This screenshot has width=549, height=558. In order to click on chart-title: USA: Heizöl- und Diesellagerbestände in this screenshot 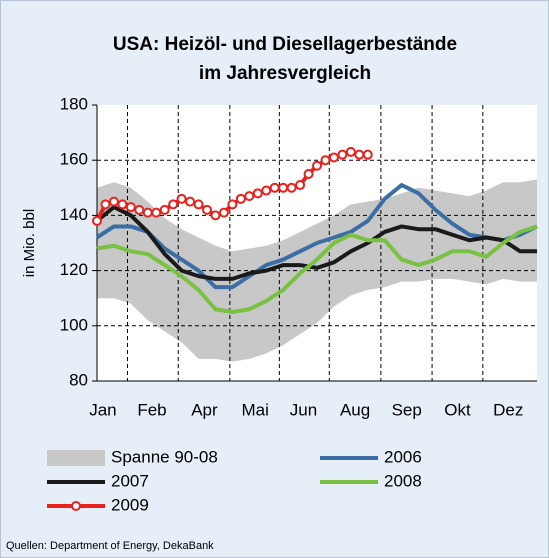, I will do `click(285, 44)`.